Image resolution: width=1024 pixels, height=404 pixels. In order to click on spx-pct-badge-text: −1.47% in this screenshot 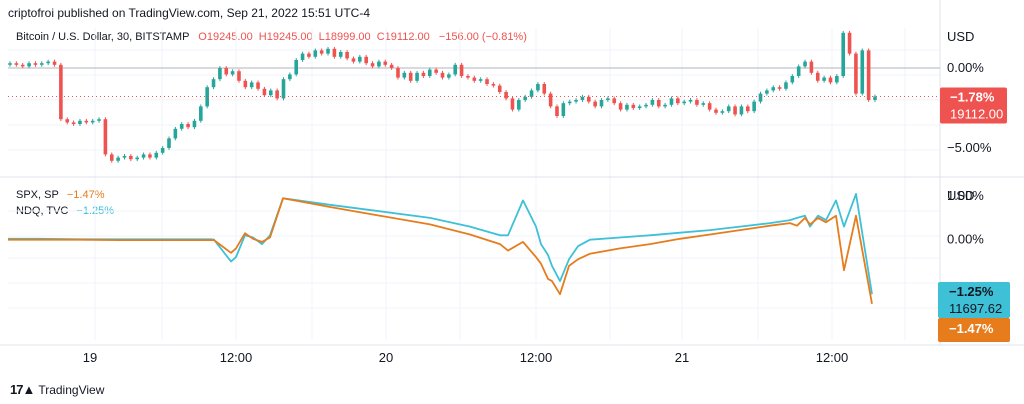, I will do `click(971, 328)`.